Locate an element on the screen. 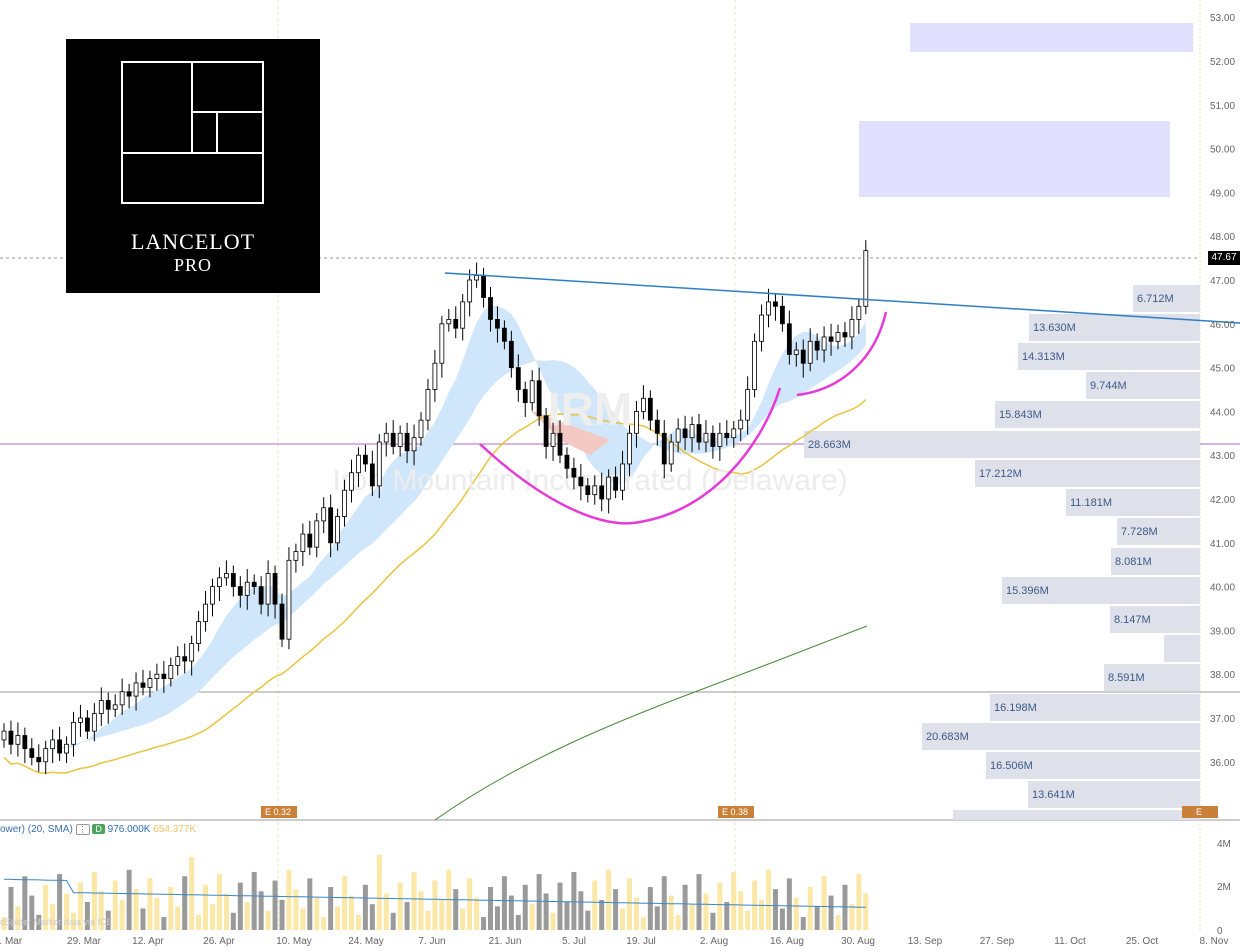  earnings-marker is located at coordinates (1200, 812).